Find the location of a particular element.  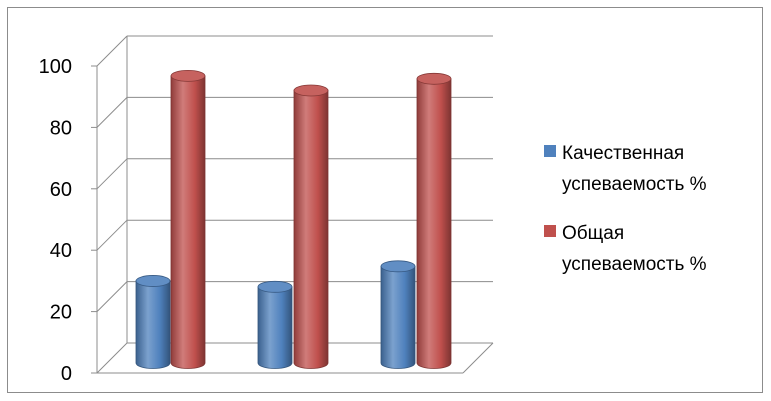

y-tick-label: 60 is located at coordinates (61, 190).